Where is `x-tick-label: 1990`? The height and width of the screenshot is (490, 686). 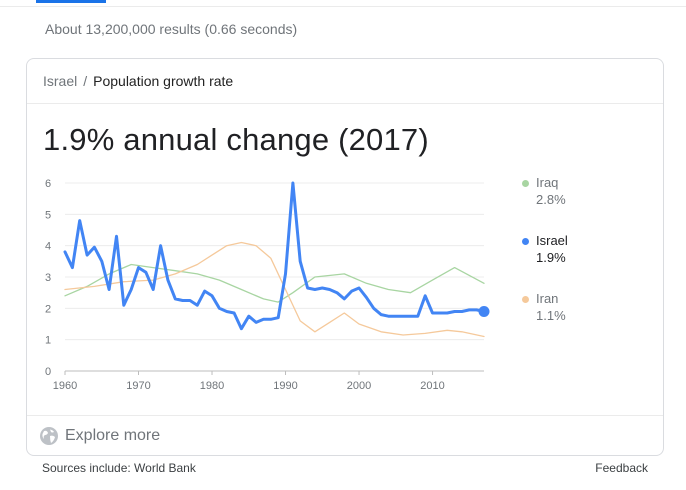
x-tick-label: 1990 is located at coordinates (285, 386).